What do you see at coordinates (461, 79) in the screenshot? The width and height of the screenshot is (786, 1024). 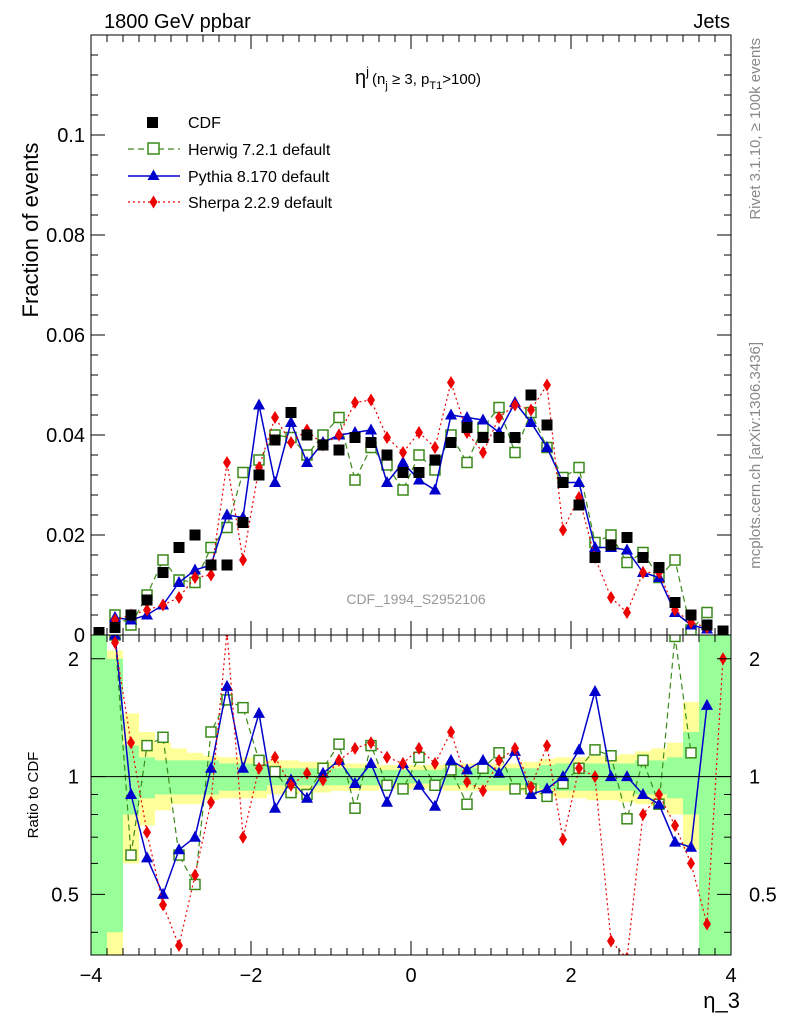 I see `title-end: >100)` at bounding box center [461, 79].